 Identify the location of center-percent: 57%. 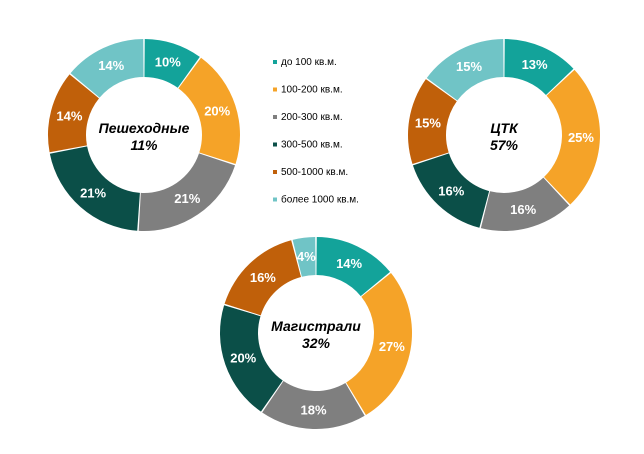
(504, 145).